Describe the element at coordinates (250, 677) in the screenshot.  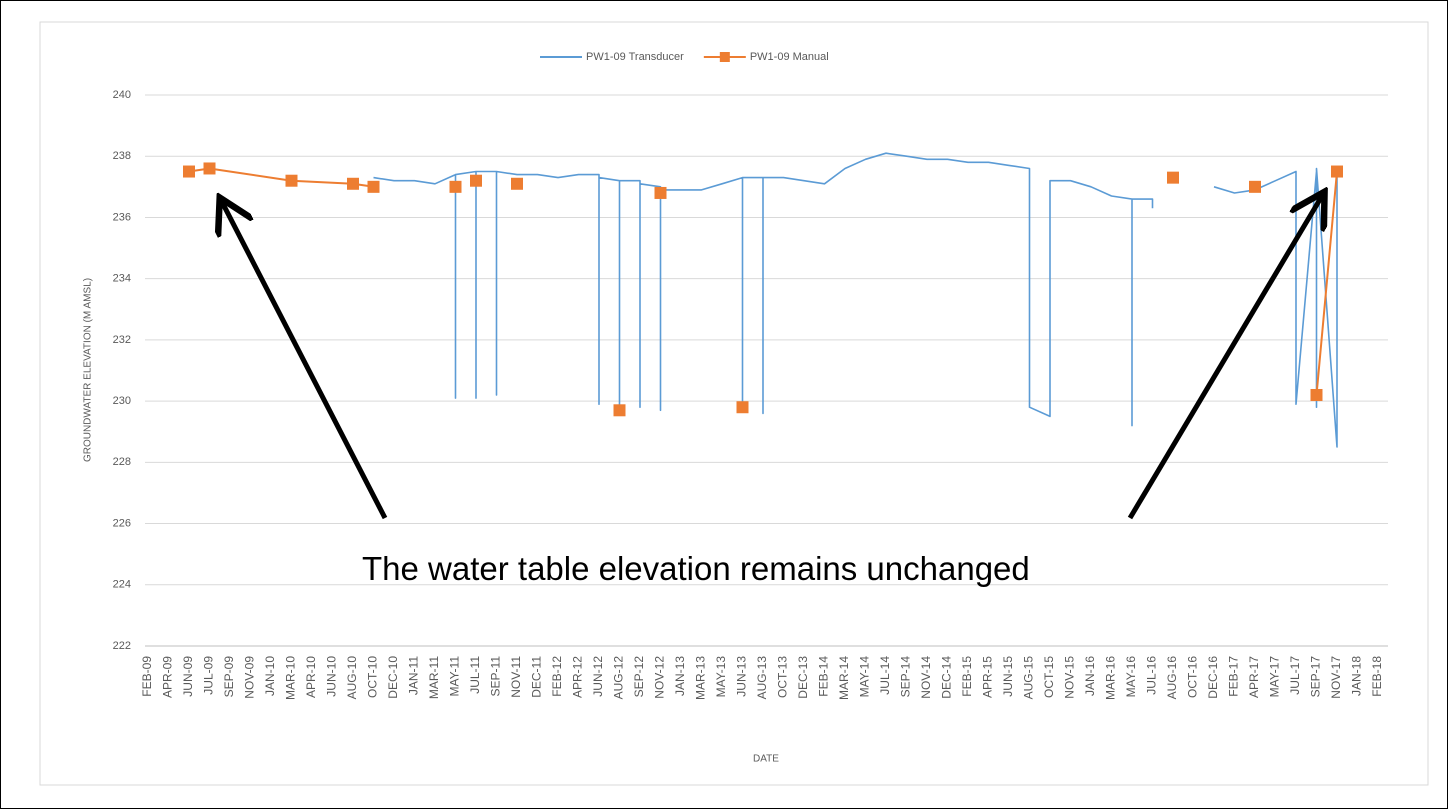
I see `x-tick-label: NOV-09` at that location.